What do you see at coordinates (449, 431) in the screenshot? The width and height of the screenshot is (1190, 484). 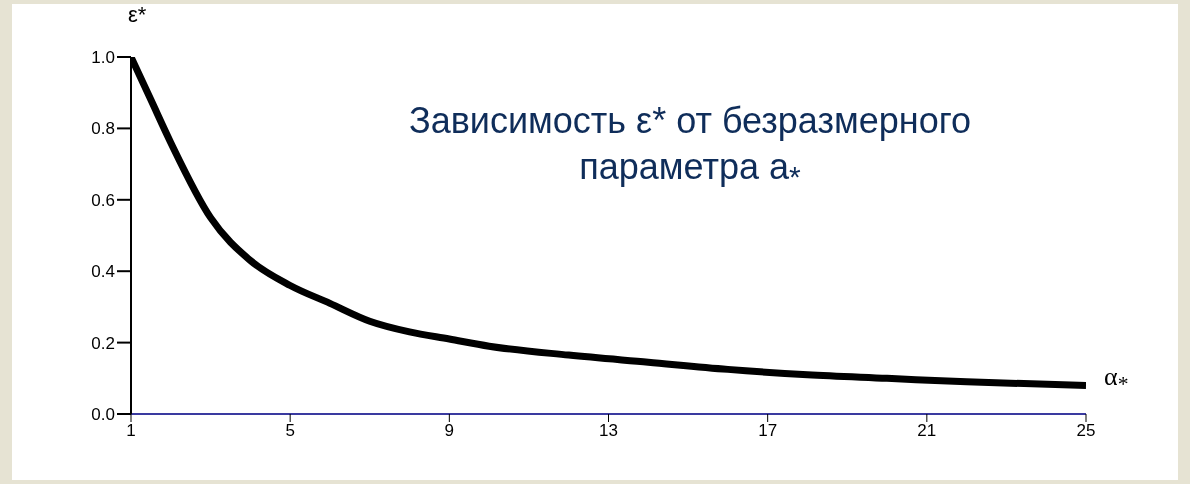 I see `x-tick-label: 9` at bounding box center [449, 431].